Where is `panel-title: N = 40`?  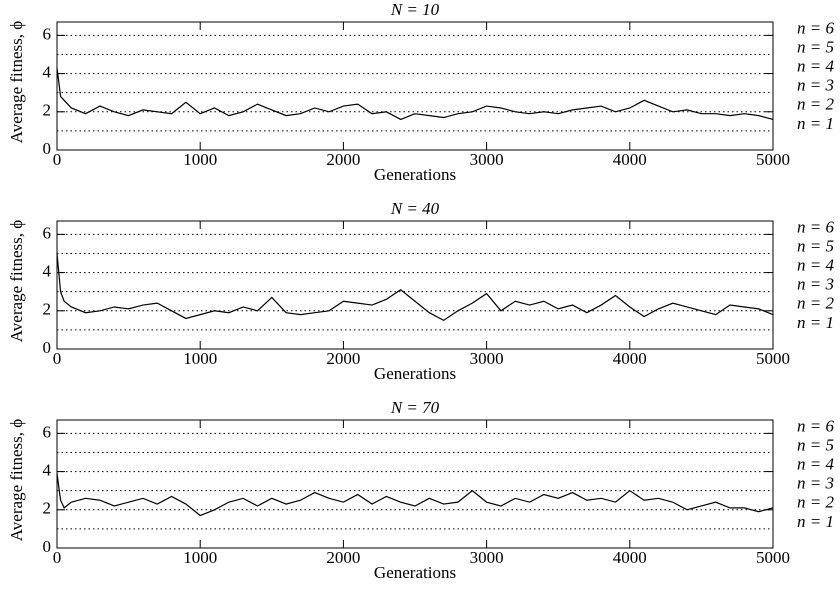
panel-title: N = 40 is located at coordinates (415, 208).